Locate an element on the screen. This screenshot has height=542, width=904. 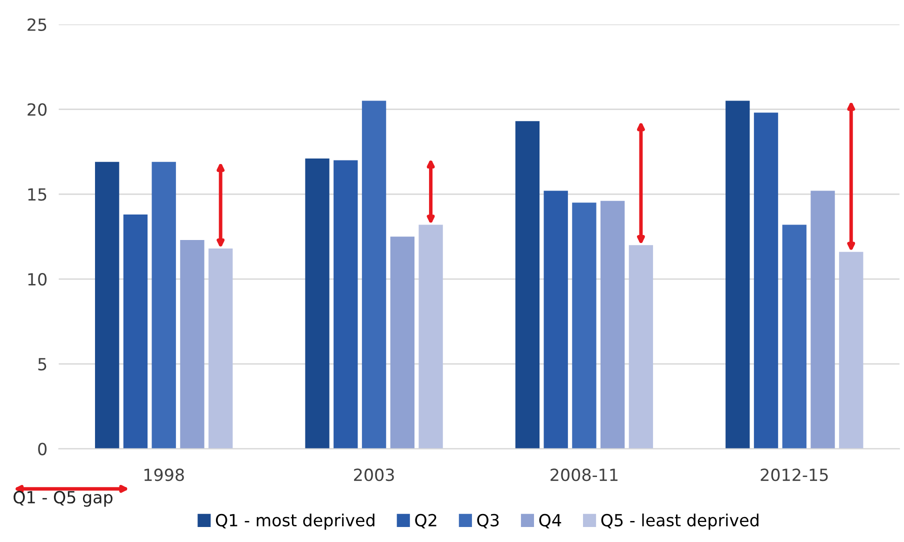
x-tick-label: 2012-15 is located at coordinates (794, 475).